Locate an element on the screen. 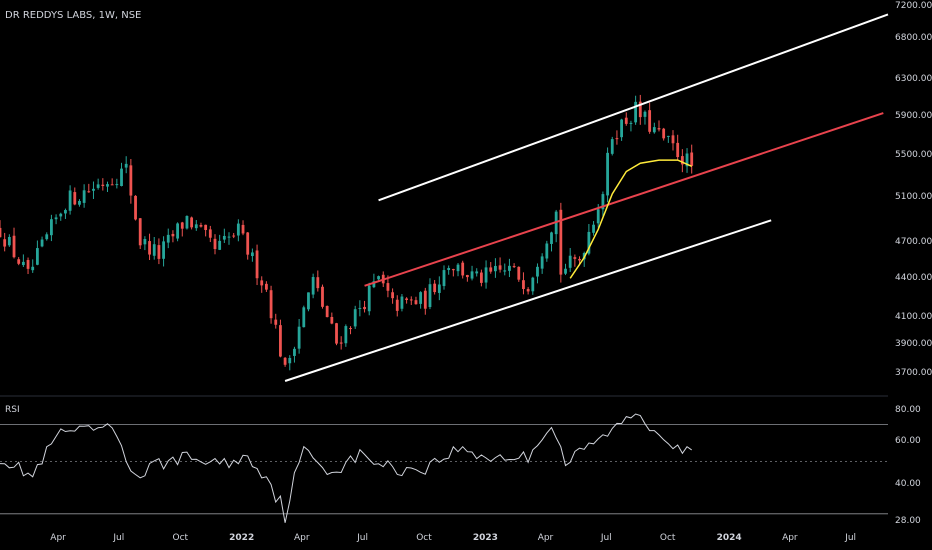 This screenshot has width=932, height=550. rsi-tick-label: 60.00 is located at coordinates (908, 441).